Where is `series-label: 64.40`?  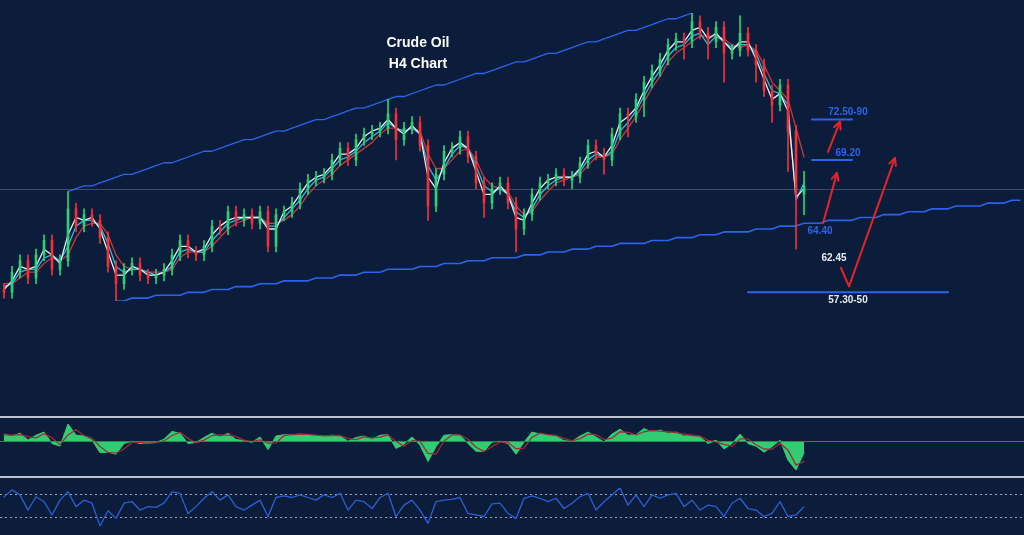
series-label: 64.40 is located at coordinates (820, 230).